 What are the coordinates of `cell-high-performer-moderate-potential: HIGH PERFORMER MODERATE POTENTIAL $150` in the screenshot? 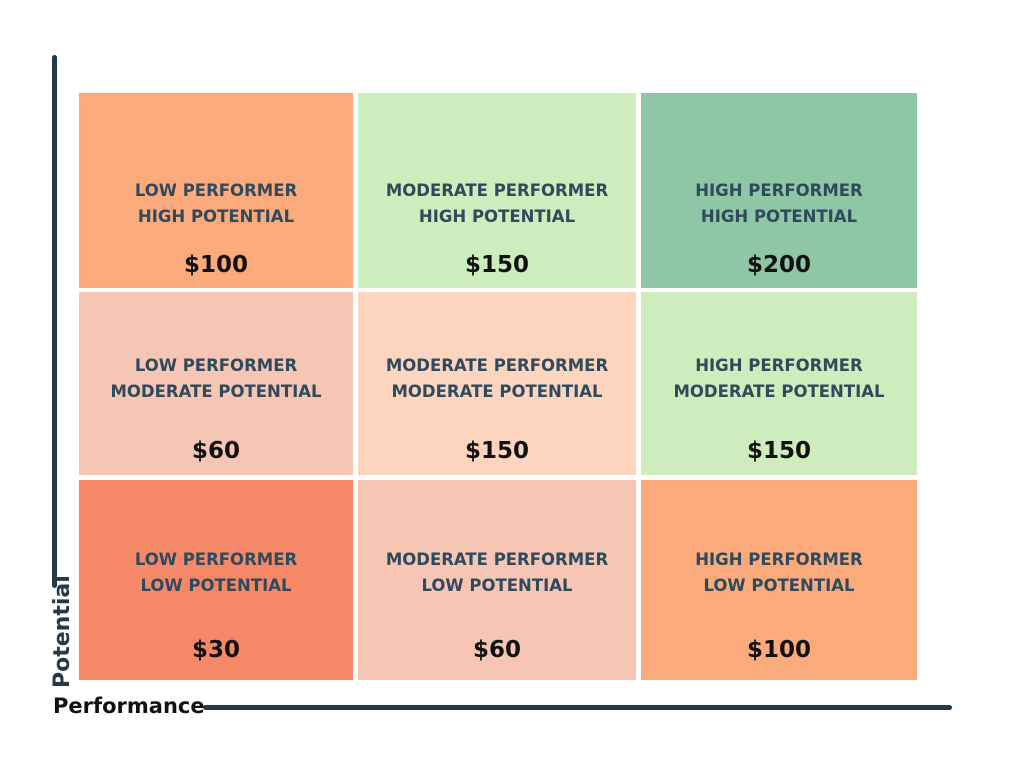 It's located at (779, 383).